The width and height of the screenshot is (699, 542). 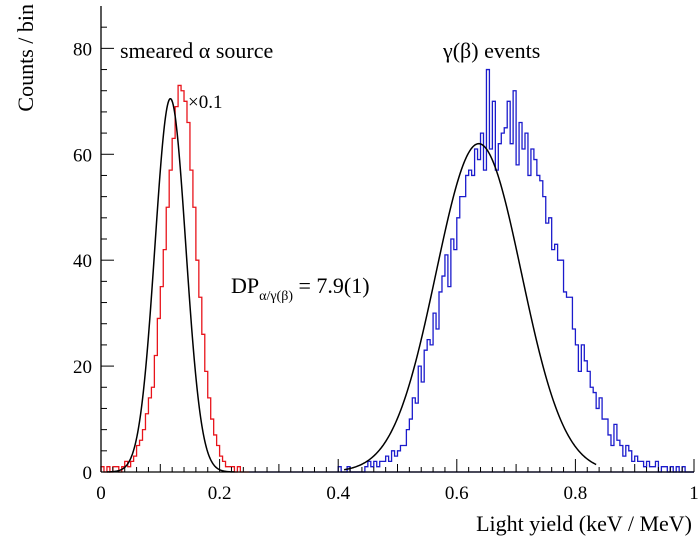 I want to click on y-tick-label: 20, so click(x=82, y=367).